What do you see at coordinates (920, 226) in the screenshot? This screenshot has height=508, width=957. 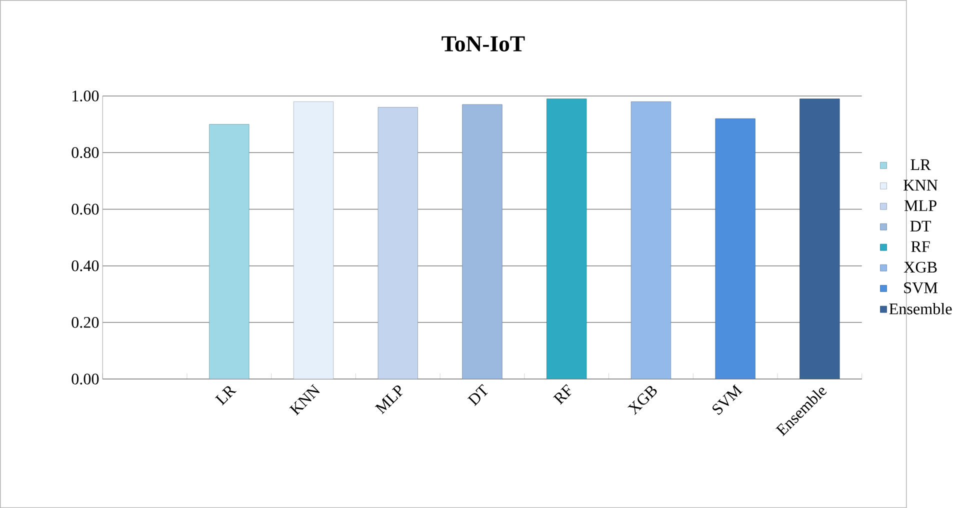 I see `legend-label: DT` at bounding box center [920, 226].